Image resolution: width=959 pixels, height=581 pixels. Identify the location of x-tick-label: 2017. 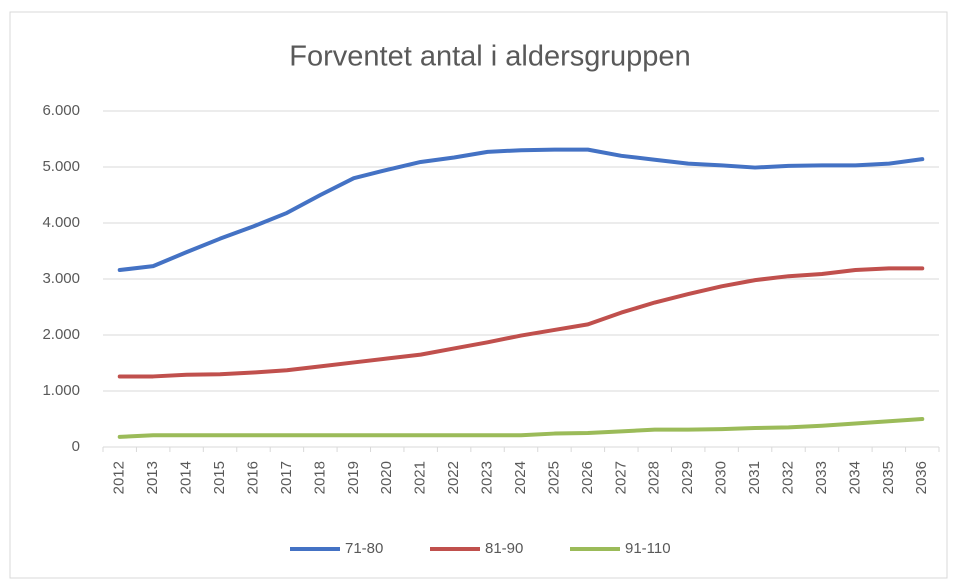
(286, 477).